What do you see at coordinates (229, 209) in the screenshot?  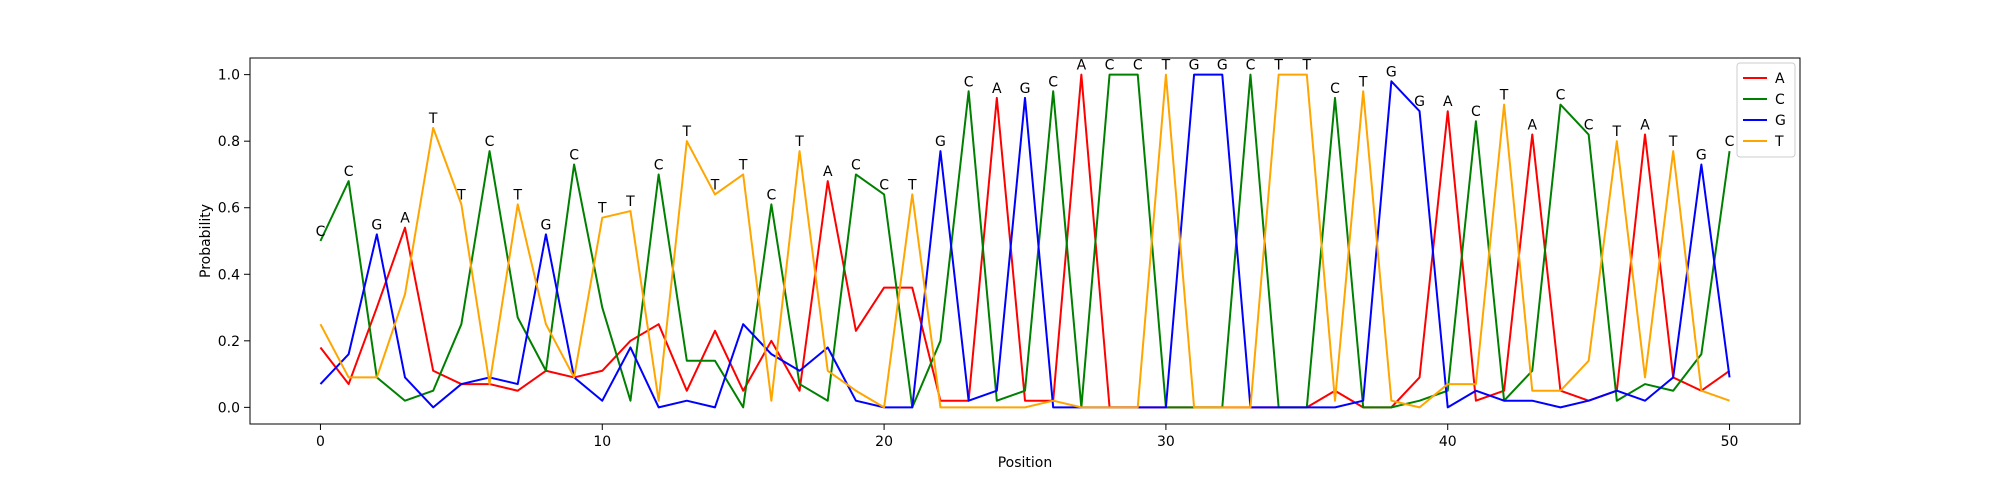 I see `y-tick-label: 0.6` at bounding box center [229, 209].